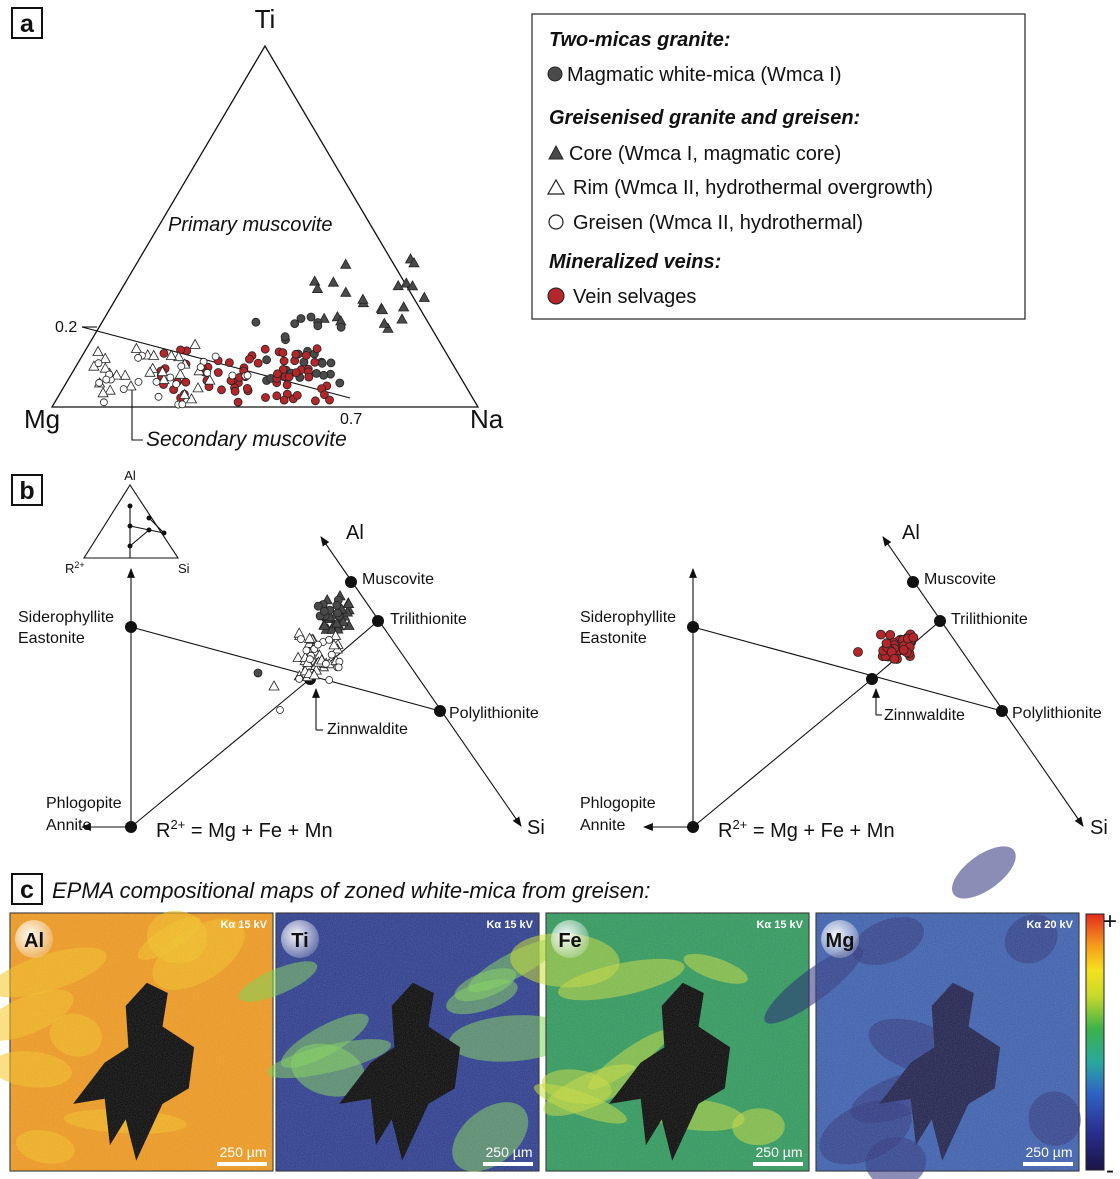 The image size is (1120, 1179). I want to click on eastonite-label-r: Eastonite, so click(613, 638).